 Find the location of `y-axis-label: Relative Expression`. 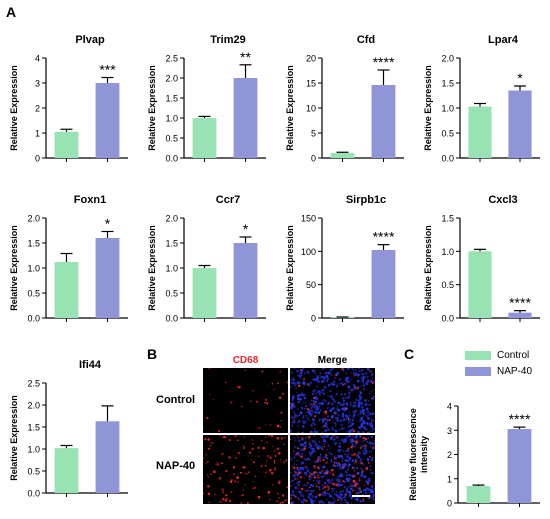

y-axis-label: Relative Expression is located at coordinates (14, 108).